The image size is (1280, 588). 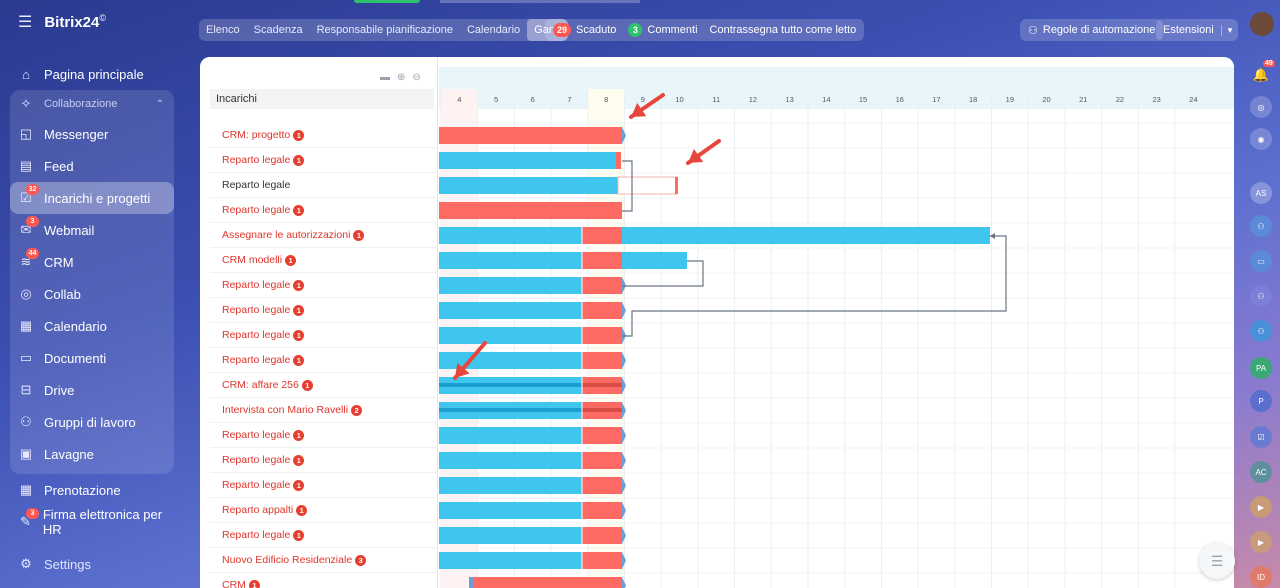 I want to click on sidebar-item-firma-elettronica-per-hr: ✎ 3 Firma elettronica per HR, so click(x=92, y=522).